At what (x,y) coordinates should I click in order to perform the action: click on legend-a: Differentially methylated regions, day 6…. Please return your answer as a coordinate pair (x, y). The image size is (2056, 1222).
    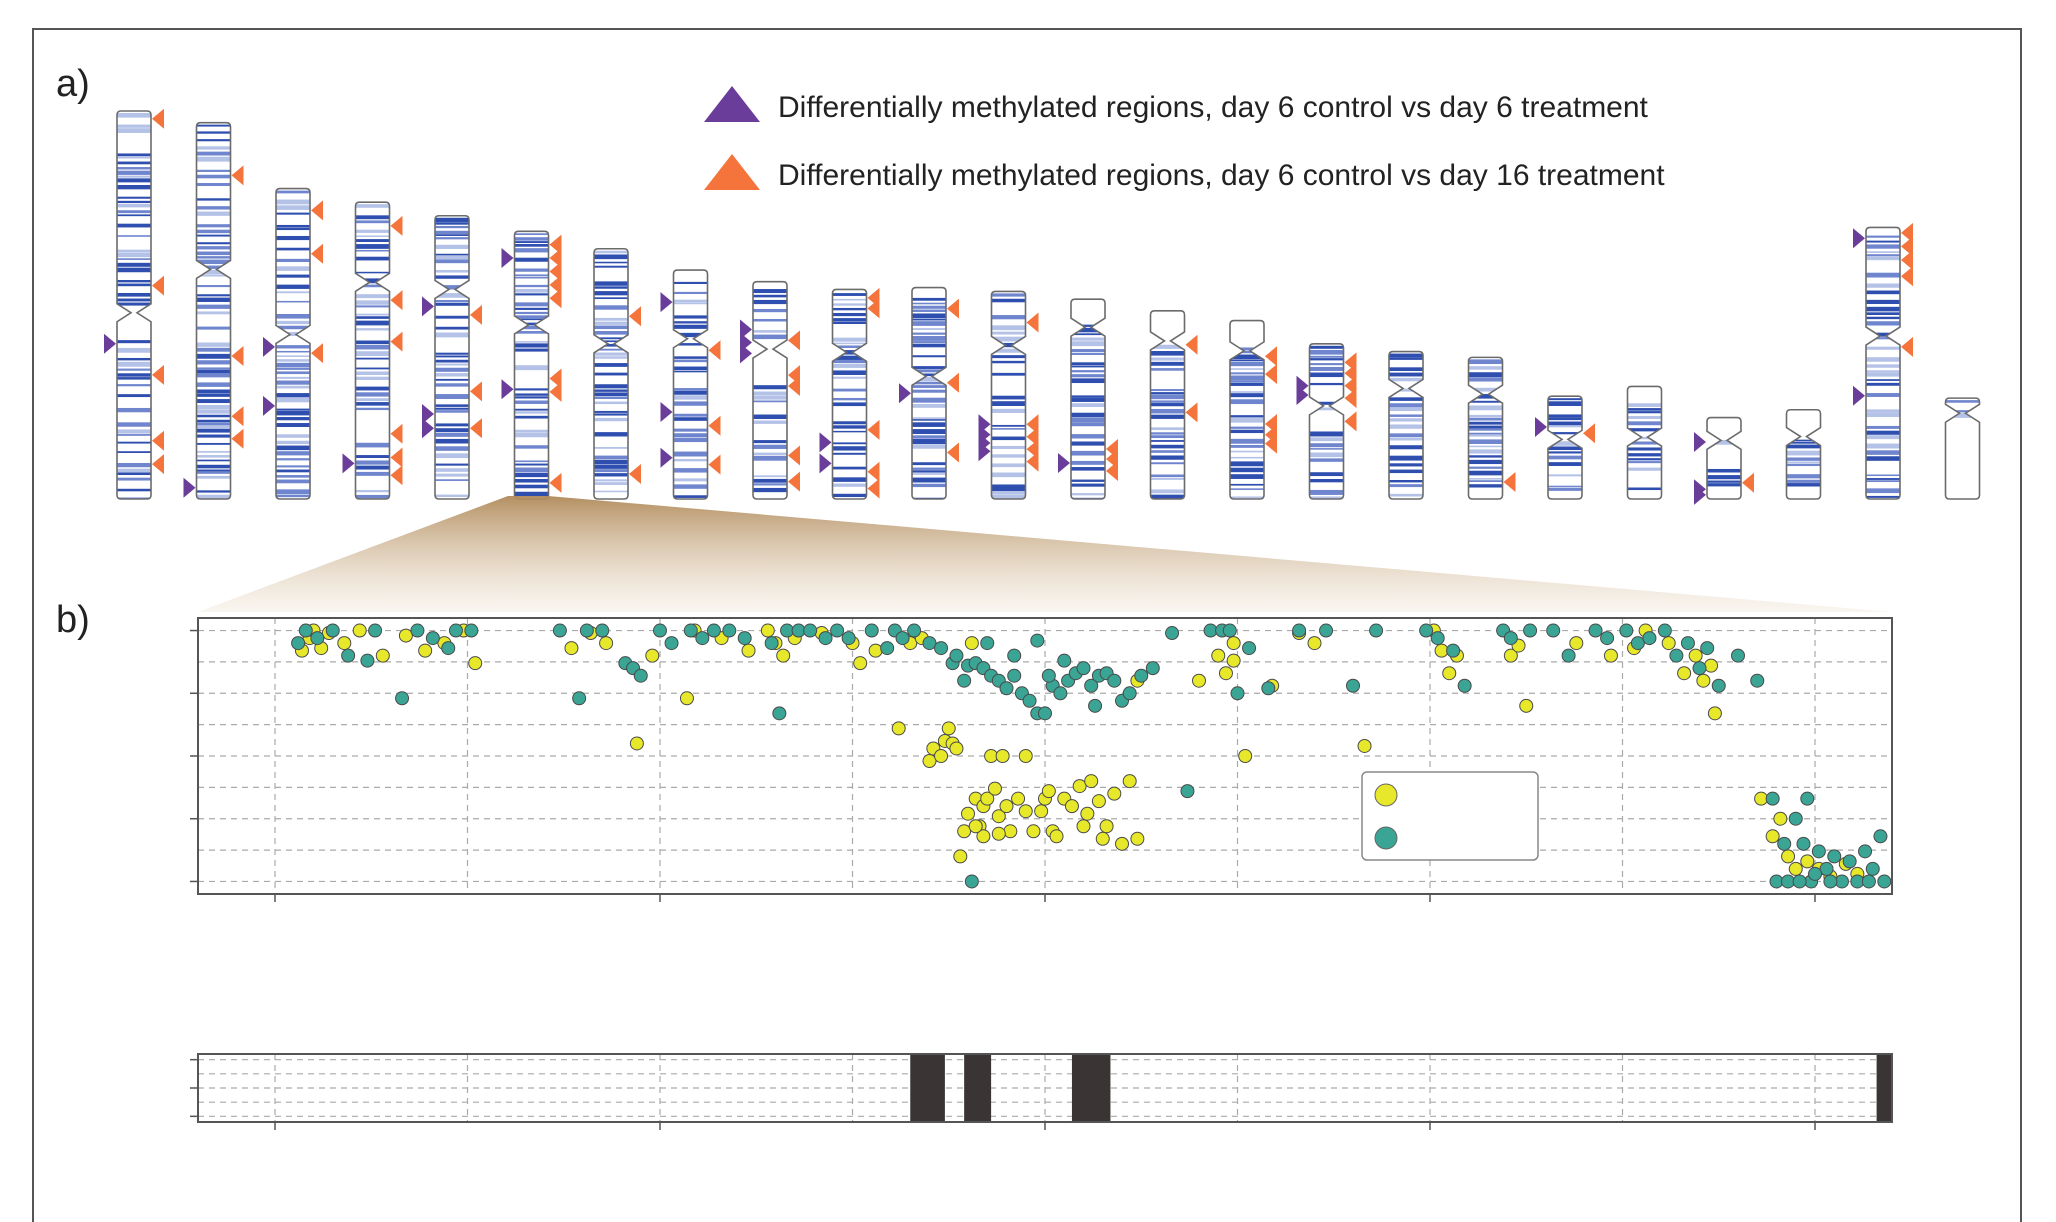
    Looking at the image, I should click on (1184, 139).